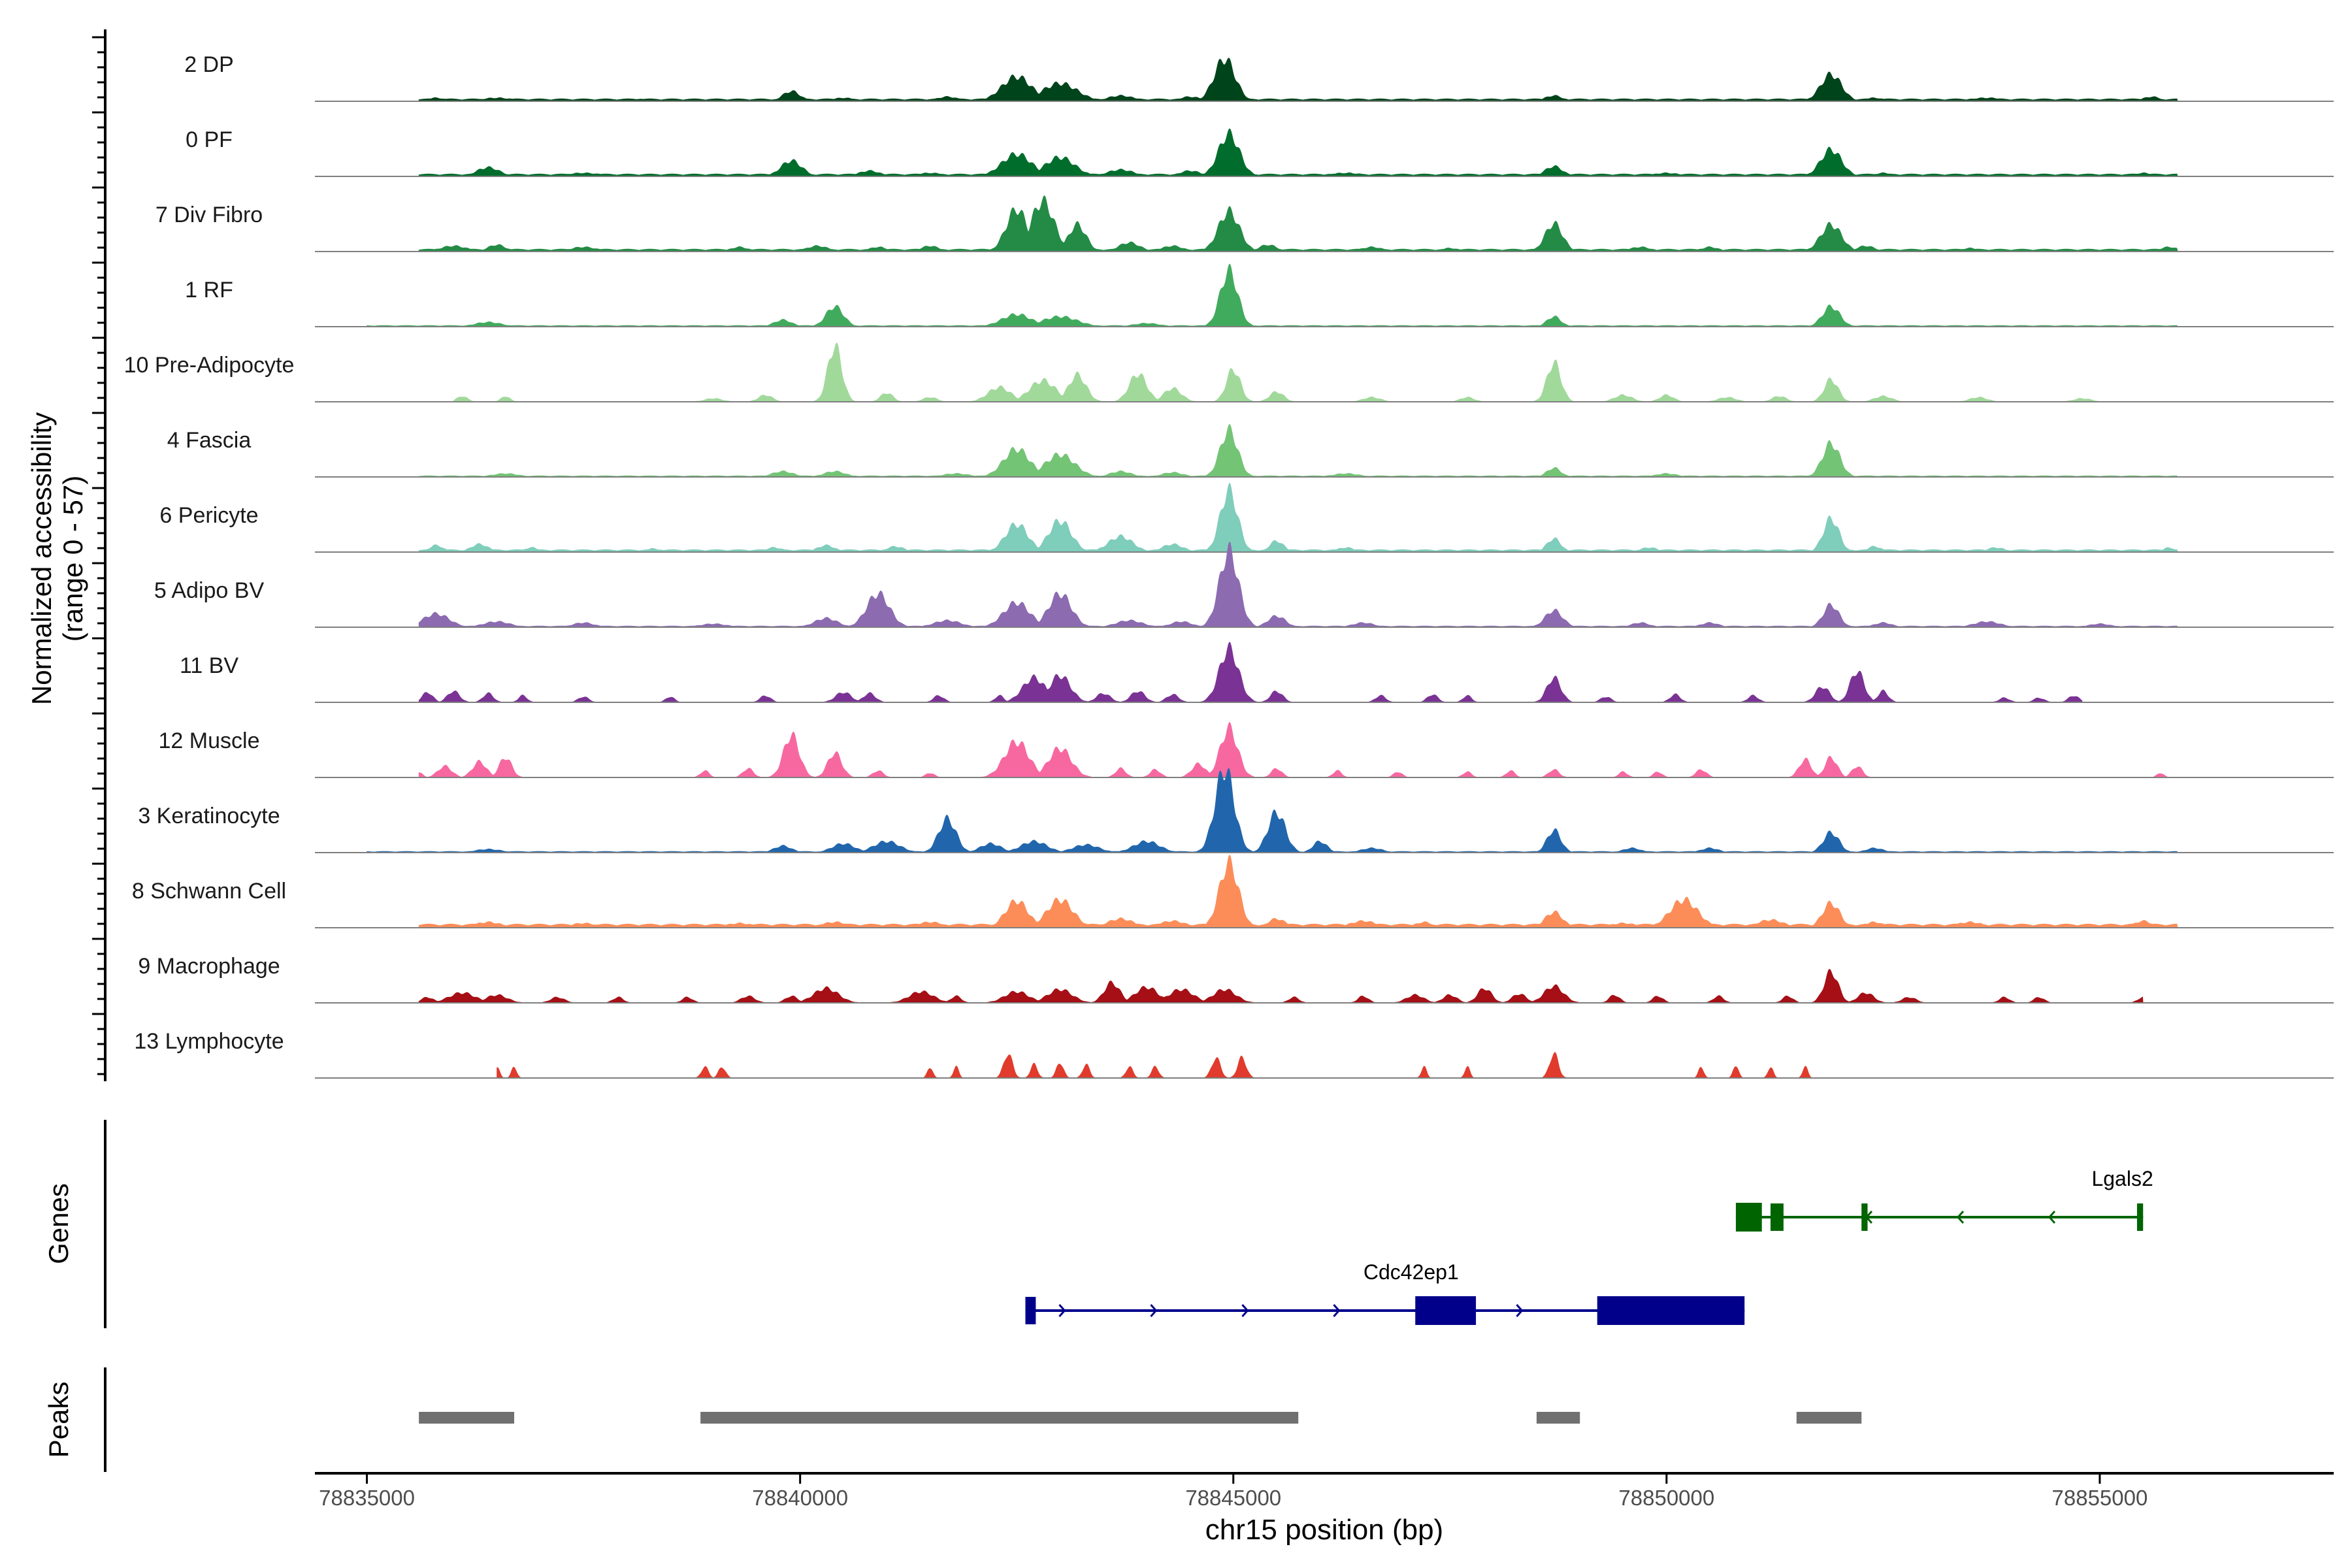 This screenshot has height=1568, width=2352. Describe the element at coordinates (209, 966) in the screenshot. I see `track-label: 9 Macrophage` at that location.